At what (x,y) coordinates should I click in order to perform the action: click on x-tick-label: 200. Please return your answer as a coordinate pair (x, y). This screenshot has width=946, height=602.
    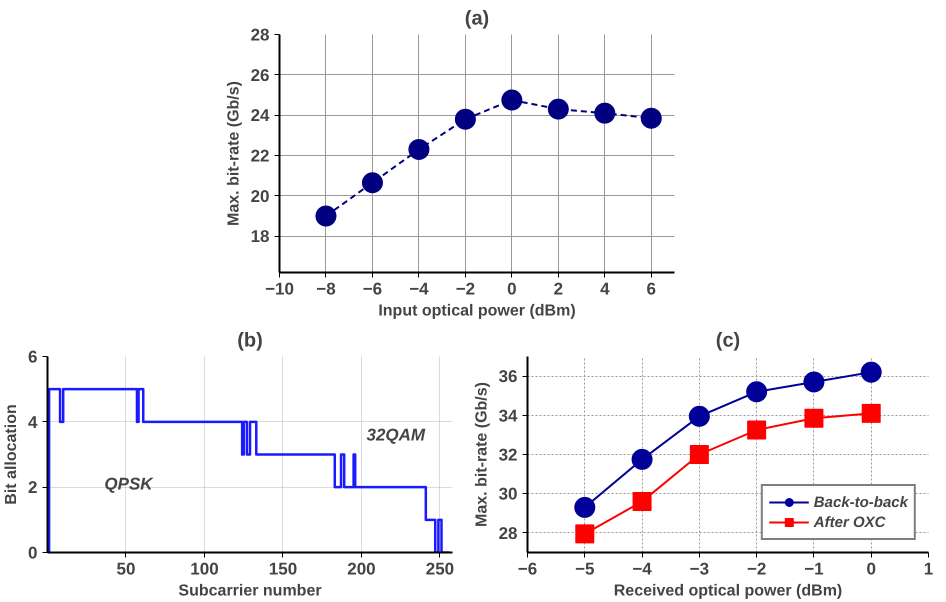
    Looking at the image, I should click on (361, 569).